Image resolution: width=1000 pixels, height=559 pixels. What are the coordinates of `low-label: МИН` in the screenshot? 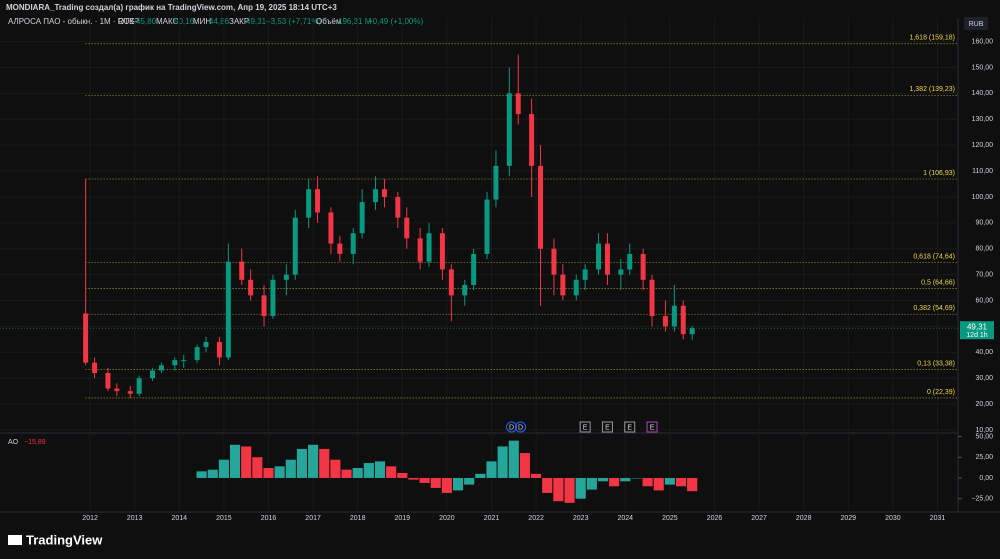 It's located at (202, 21).